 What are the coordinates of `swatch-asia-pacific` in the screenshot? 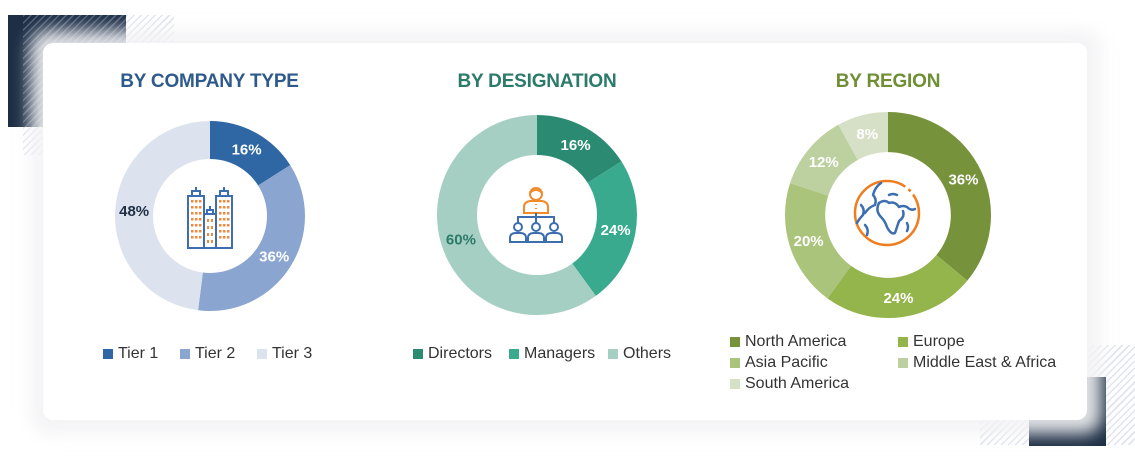 It's located at (735, 363).